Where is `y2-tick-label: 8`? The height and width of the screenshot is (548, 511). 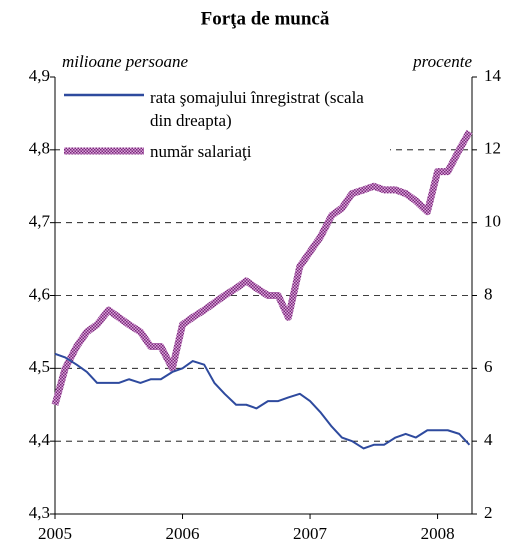 y2-tick-label: 8 is located at coordinates (488, 293).